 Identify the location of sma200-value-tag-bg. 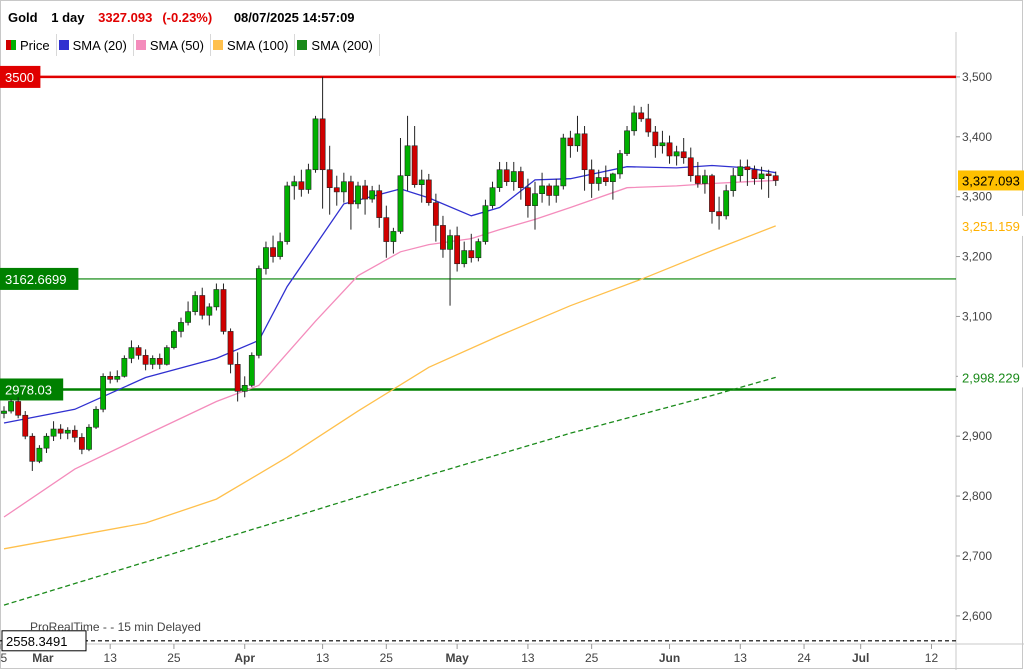
(991, 377).